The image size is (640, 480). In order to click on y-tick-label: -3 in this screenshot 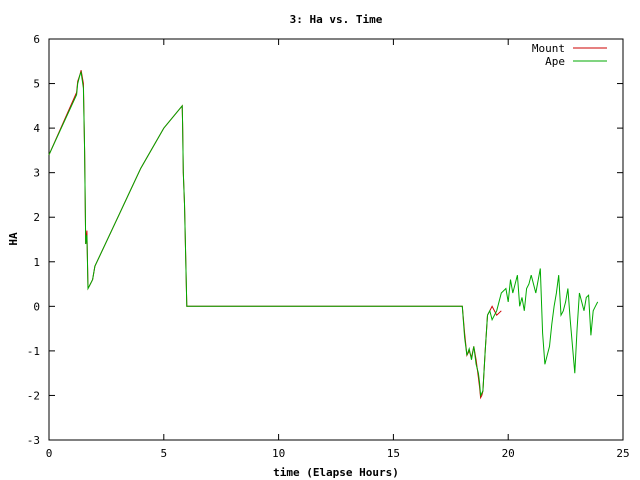, I will do `click(33, 440)`.